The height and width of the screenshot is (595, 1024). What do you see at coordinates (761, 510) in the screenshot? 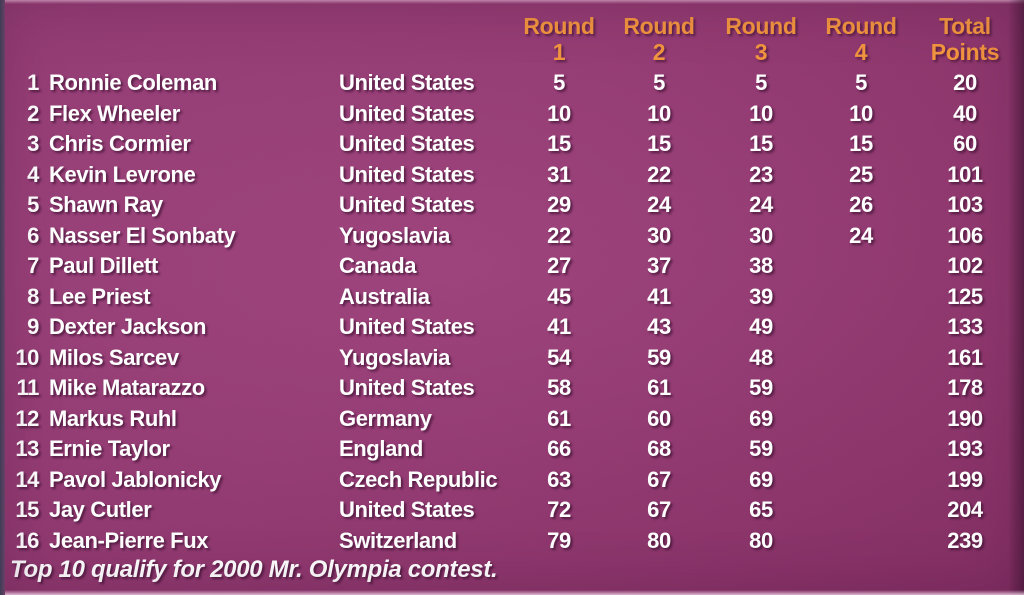
I see `round3-cell: 65` at bounding box center [761, 510].